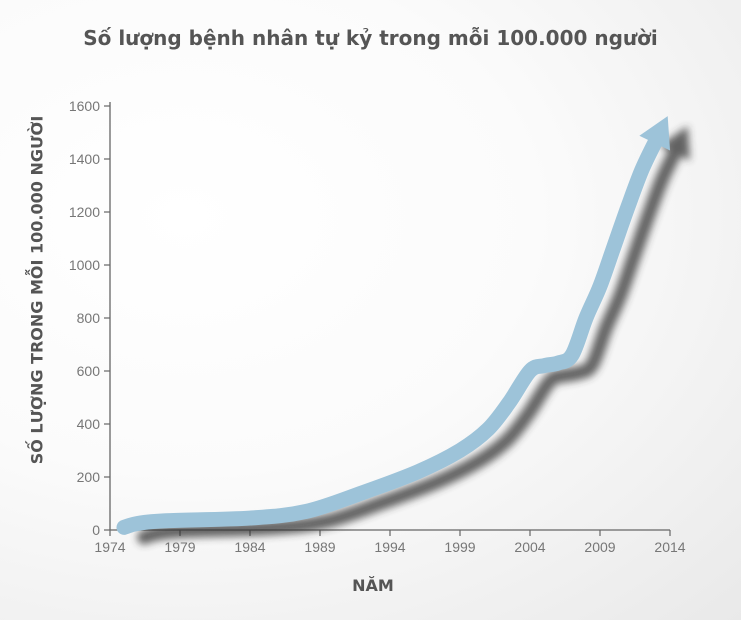 This screenshot has width=741, height=620. Describe the element at coordinates (84, 159) in the screenshot. I see `y-tick-label: 1400` at that location.